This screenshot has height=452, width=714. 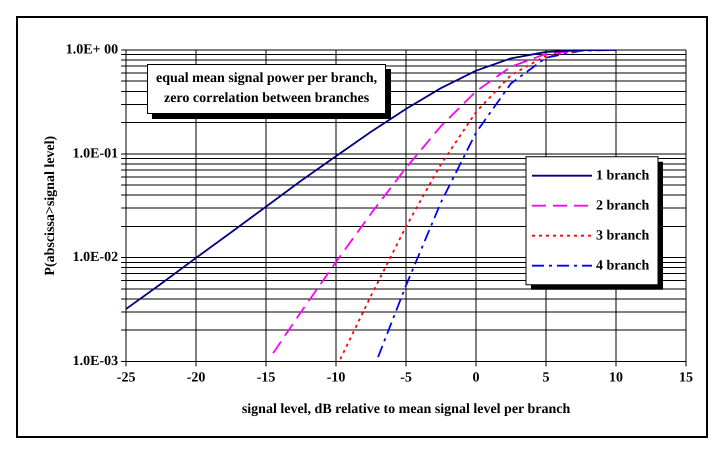 What do you see at coordinates (126, 378) in the screenshot?
I see `x-tick-label: -25` at bounding box center [126, 378].